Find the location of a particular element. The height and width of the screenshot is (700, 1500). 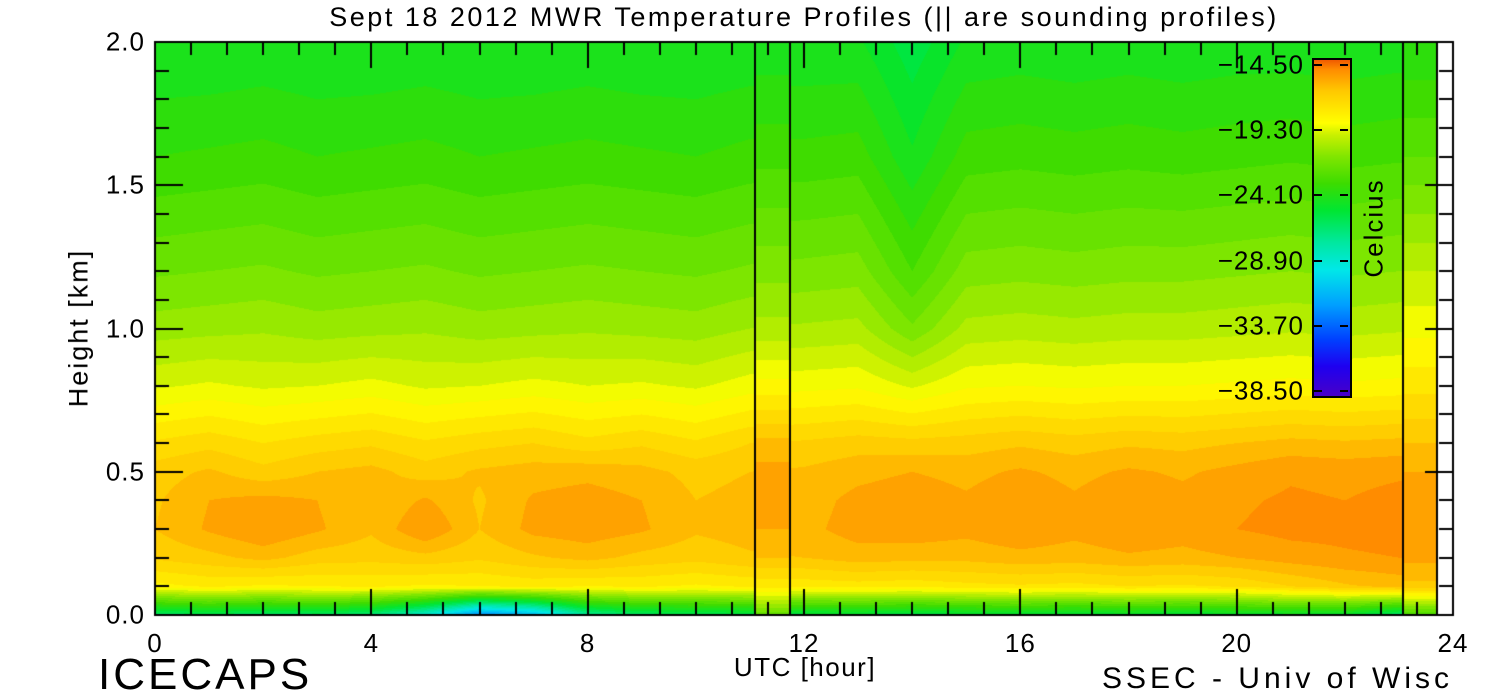

x-tick-label: 20 is located at coordinates (1237, 643).